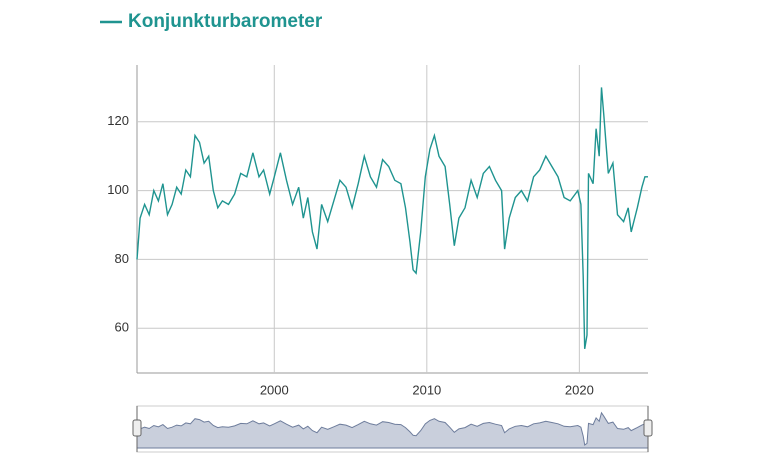 Image resolution: width=760 pixels, height=466 pixels. What do you see at coordinates (225, 21) in the screenshot?
I see `legend-label: Konjunkturbarometer` at bounding box center [225, 21].